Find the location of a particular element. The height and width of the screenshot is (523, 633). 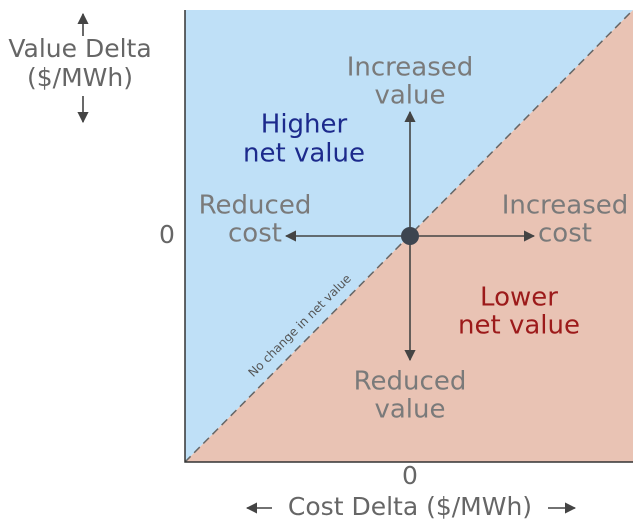

y-axis-label: ($/MWh) is located at coordinates (80, 77).